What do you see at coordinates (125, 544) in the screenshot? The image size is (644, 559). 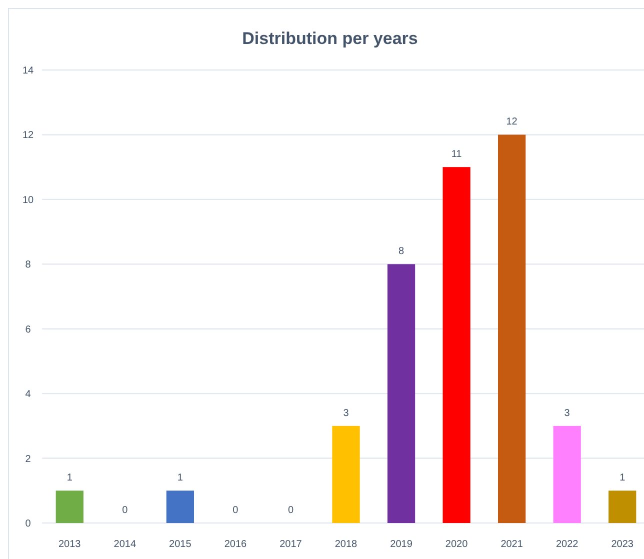 I see `x-tick-label: 2014` at bounding box center [125, 544].